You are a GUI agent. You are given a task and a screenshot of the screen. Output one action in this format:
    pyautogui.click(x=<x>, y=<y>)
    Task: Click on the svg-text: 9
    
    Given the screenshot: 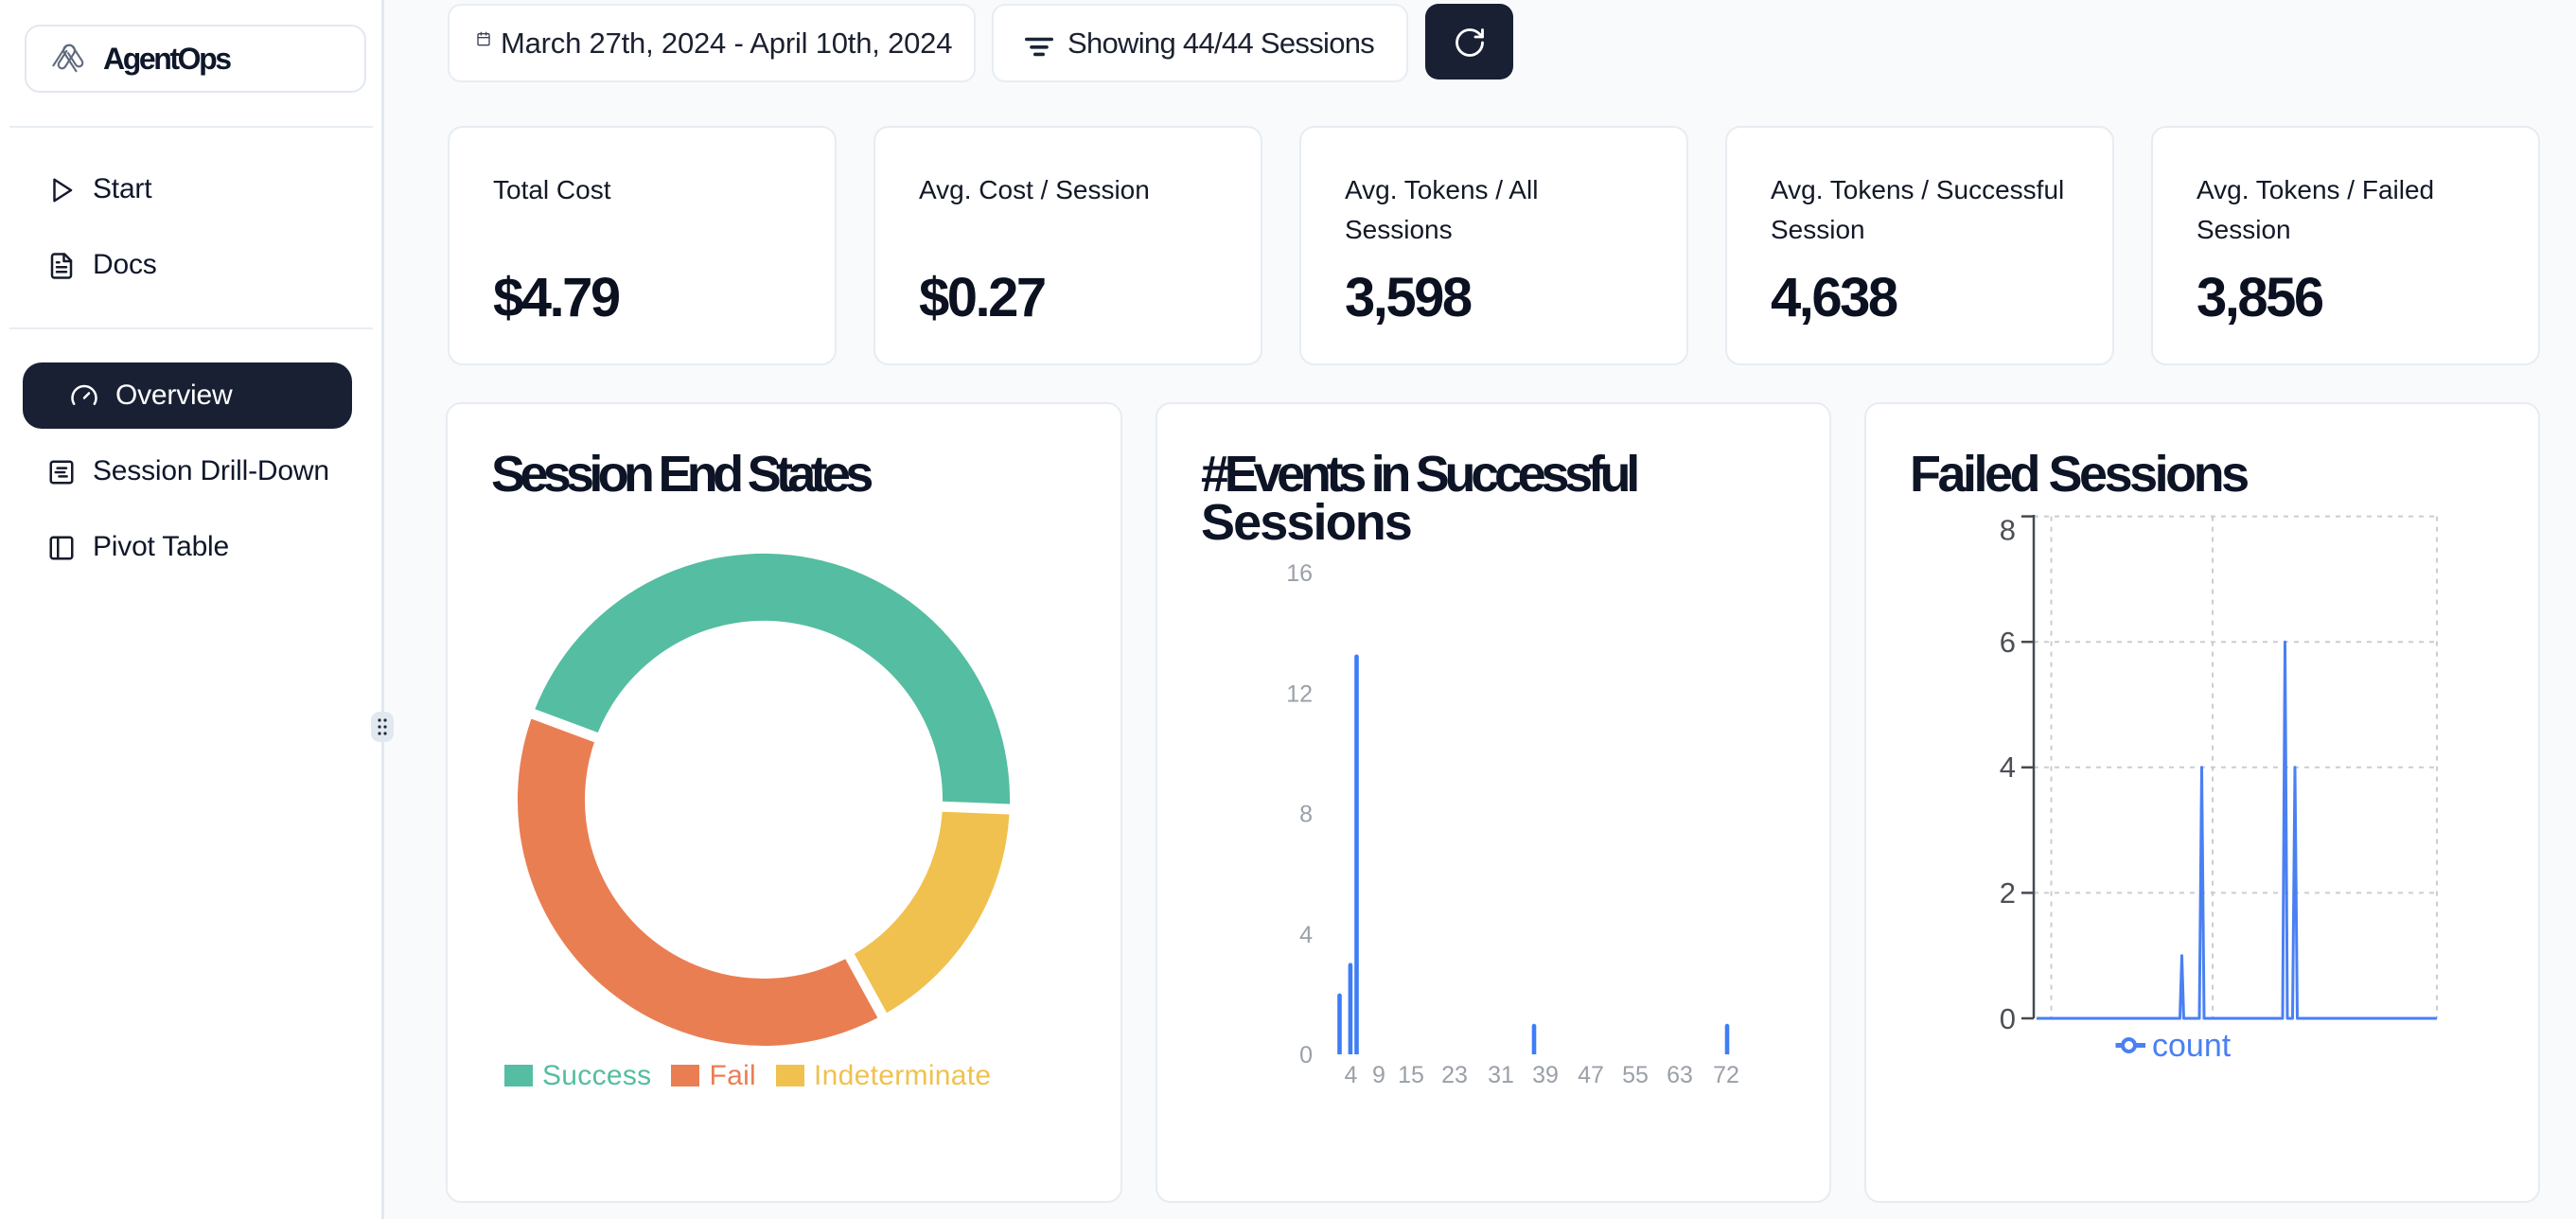 What is the action you would take?
    pyautogui.click(x=1378, y=1075)
    